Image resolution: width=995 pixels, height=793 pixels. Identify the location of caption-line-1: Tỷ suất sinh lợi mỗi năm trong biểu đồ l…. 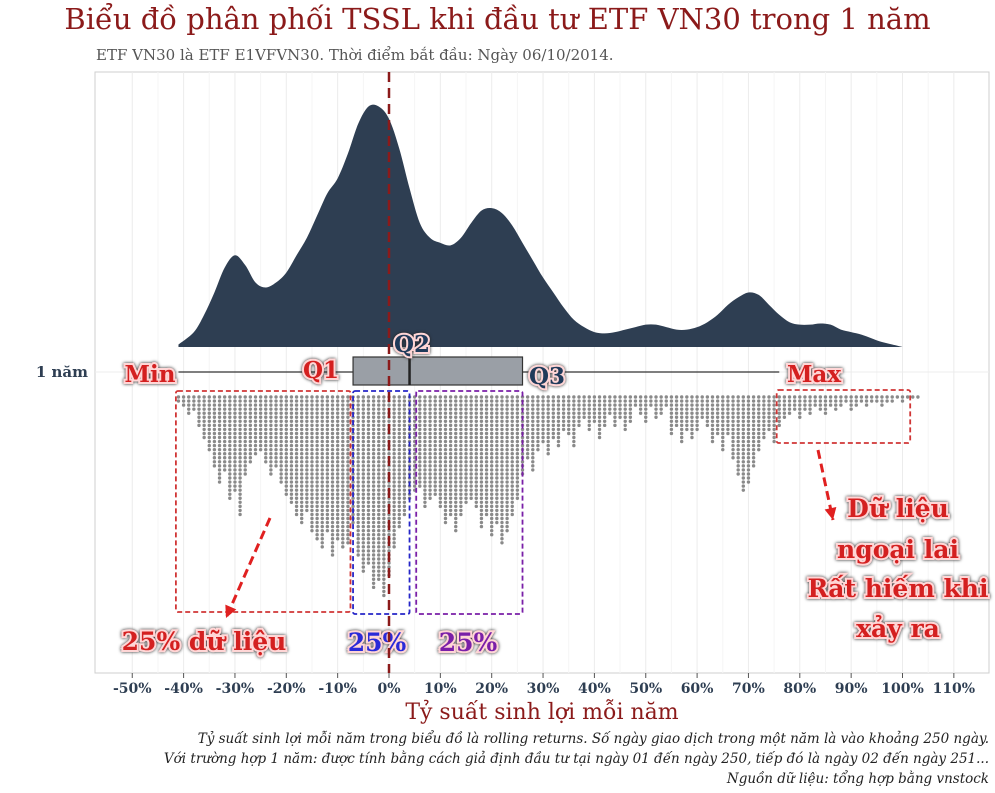
(593, 739).